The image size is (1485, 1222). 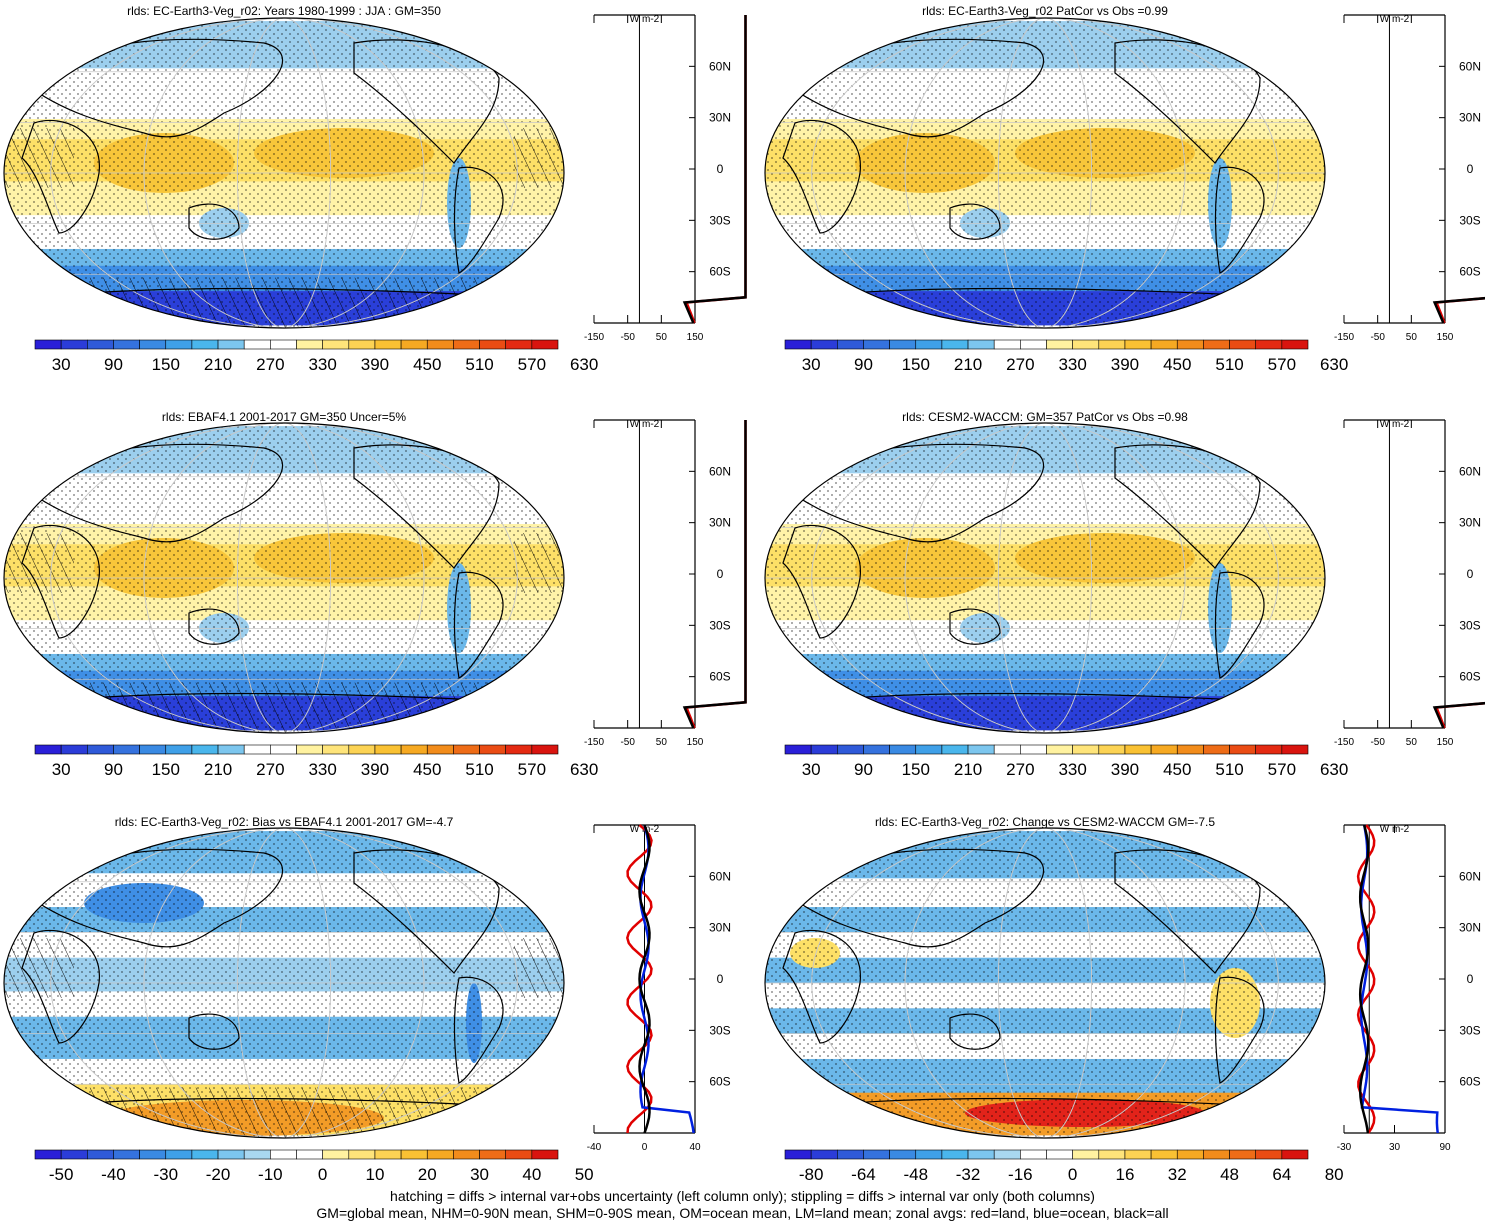 What do you see at coordinates (165, 1174) in the screenshot?
I see `colorbar-label: -30` at bounding box center [165, 1174].